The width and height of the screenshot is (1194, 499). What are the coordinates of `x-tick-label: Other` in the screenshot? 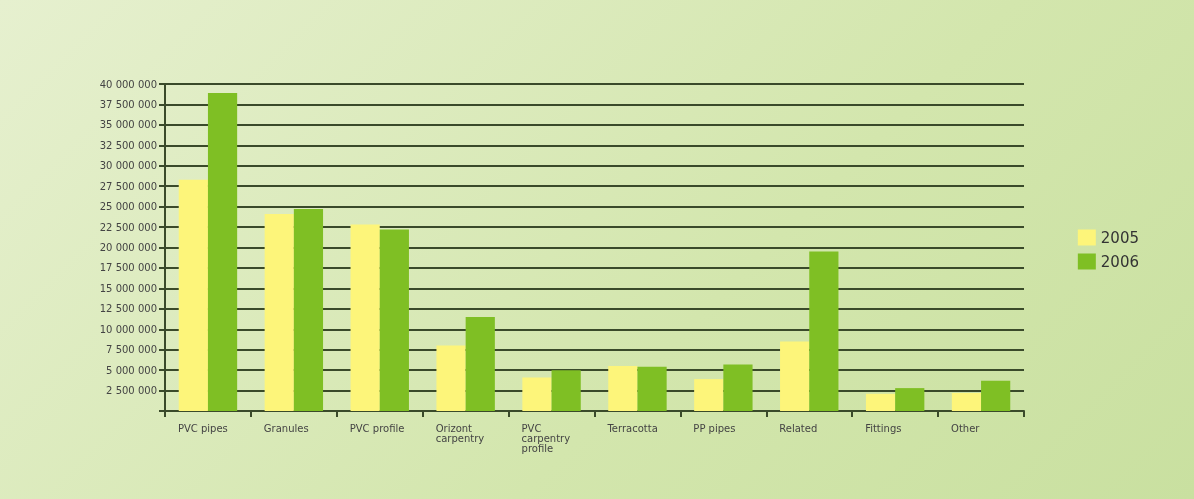 It's located at (966, 428).